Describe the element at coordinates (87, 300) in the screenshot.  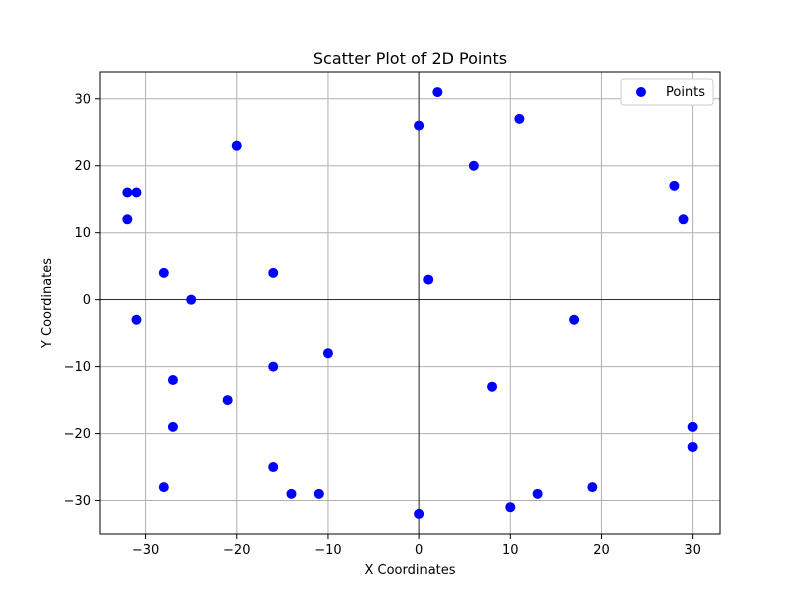
I see `y-tick-label: 0` at that location.